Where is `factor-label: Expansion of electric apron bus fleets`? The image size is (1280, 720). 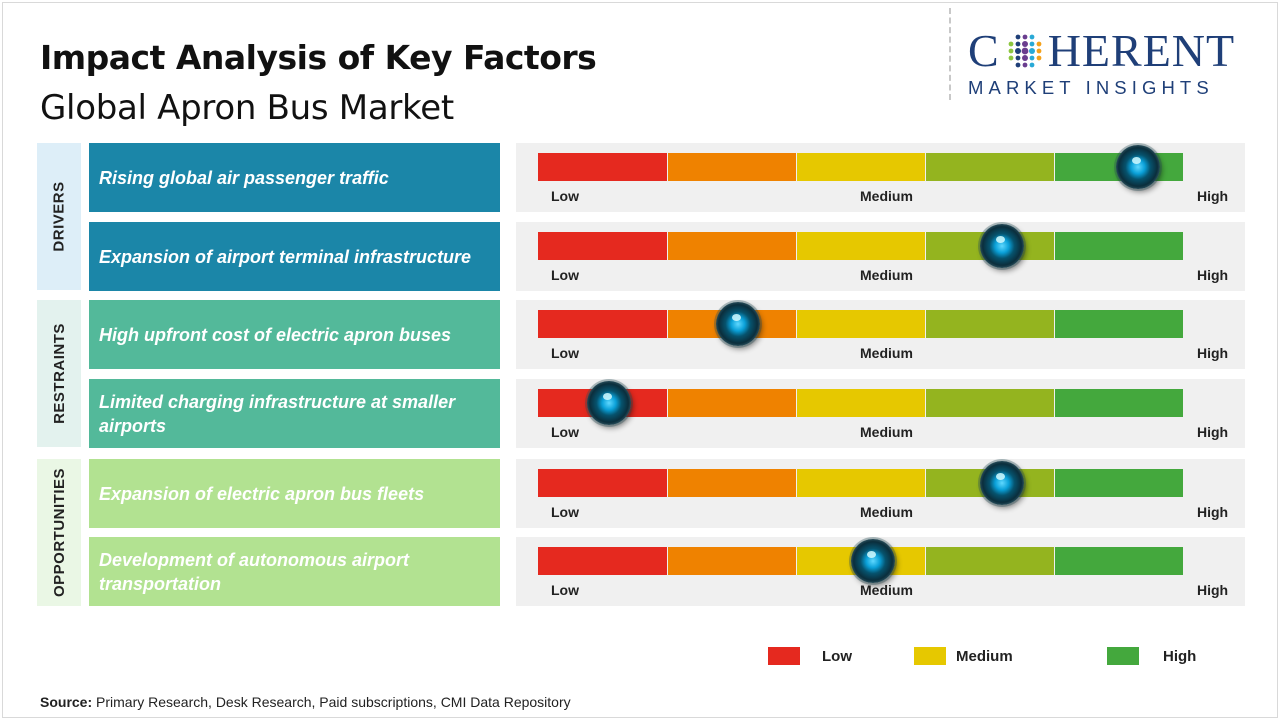
factor-label: Expansion of electric apron bus fleets is located at coordinates (294, 493).